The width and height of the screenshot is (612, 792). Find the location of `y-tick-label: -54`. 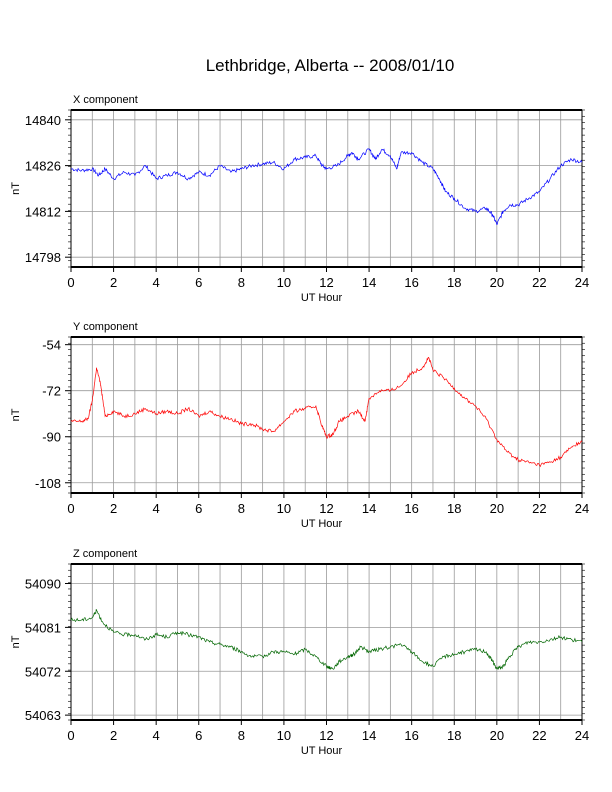

y-tick-label: -54 is located at coordinates (51, 345).